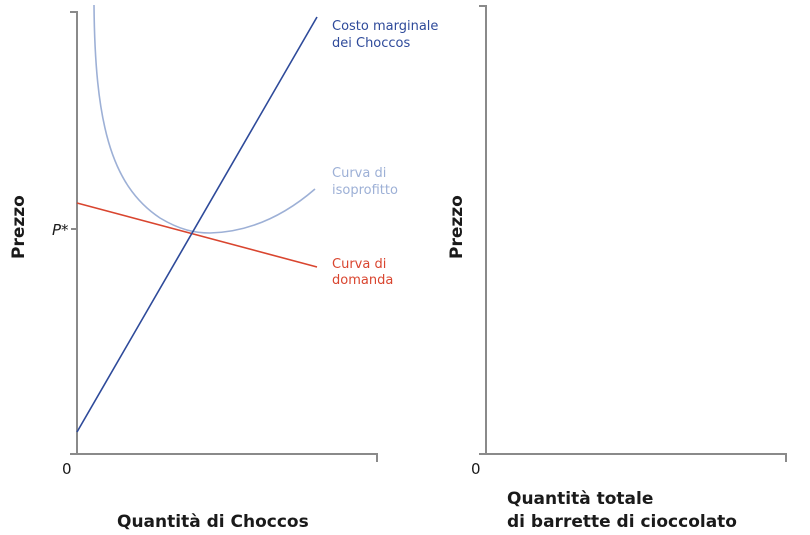  I want to click on demand-label-line1: Curva di, so click(359, 264).